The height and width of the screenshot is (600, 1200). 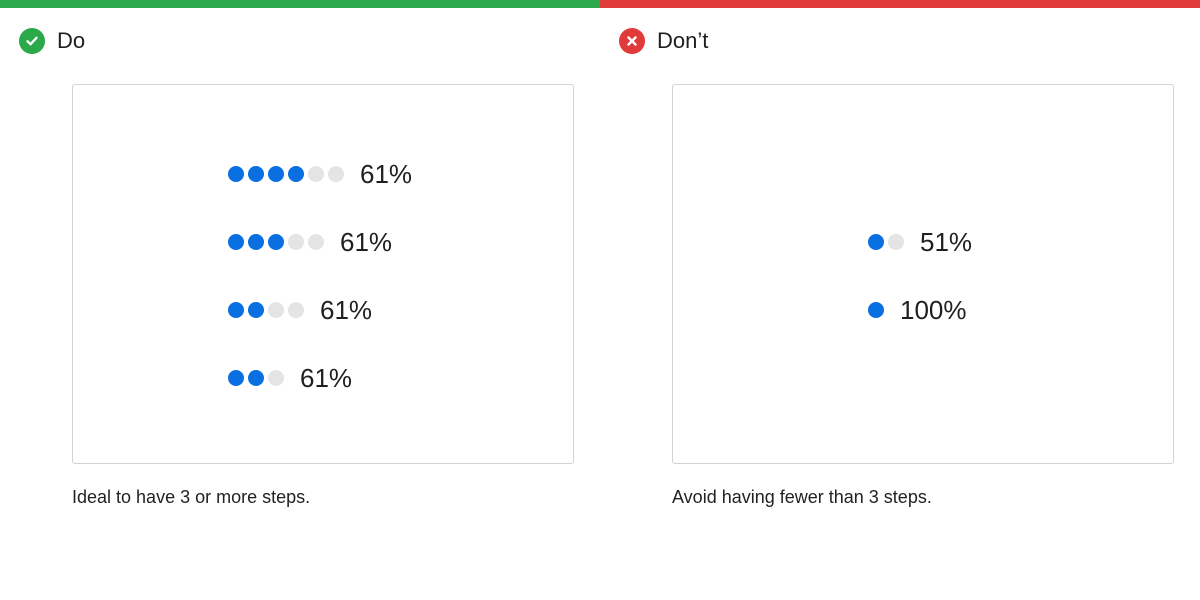 I want to click on step-indicator-row: 100%, so click(x=917, y=310).